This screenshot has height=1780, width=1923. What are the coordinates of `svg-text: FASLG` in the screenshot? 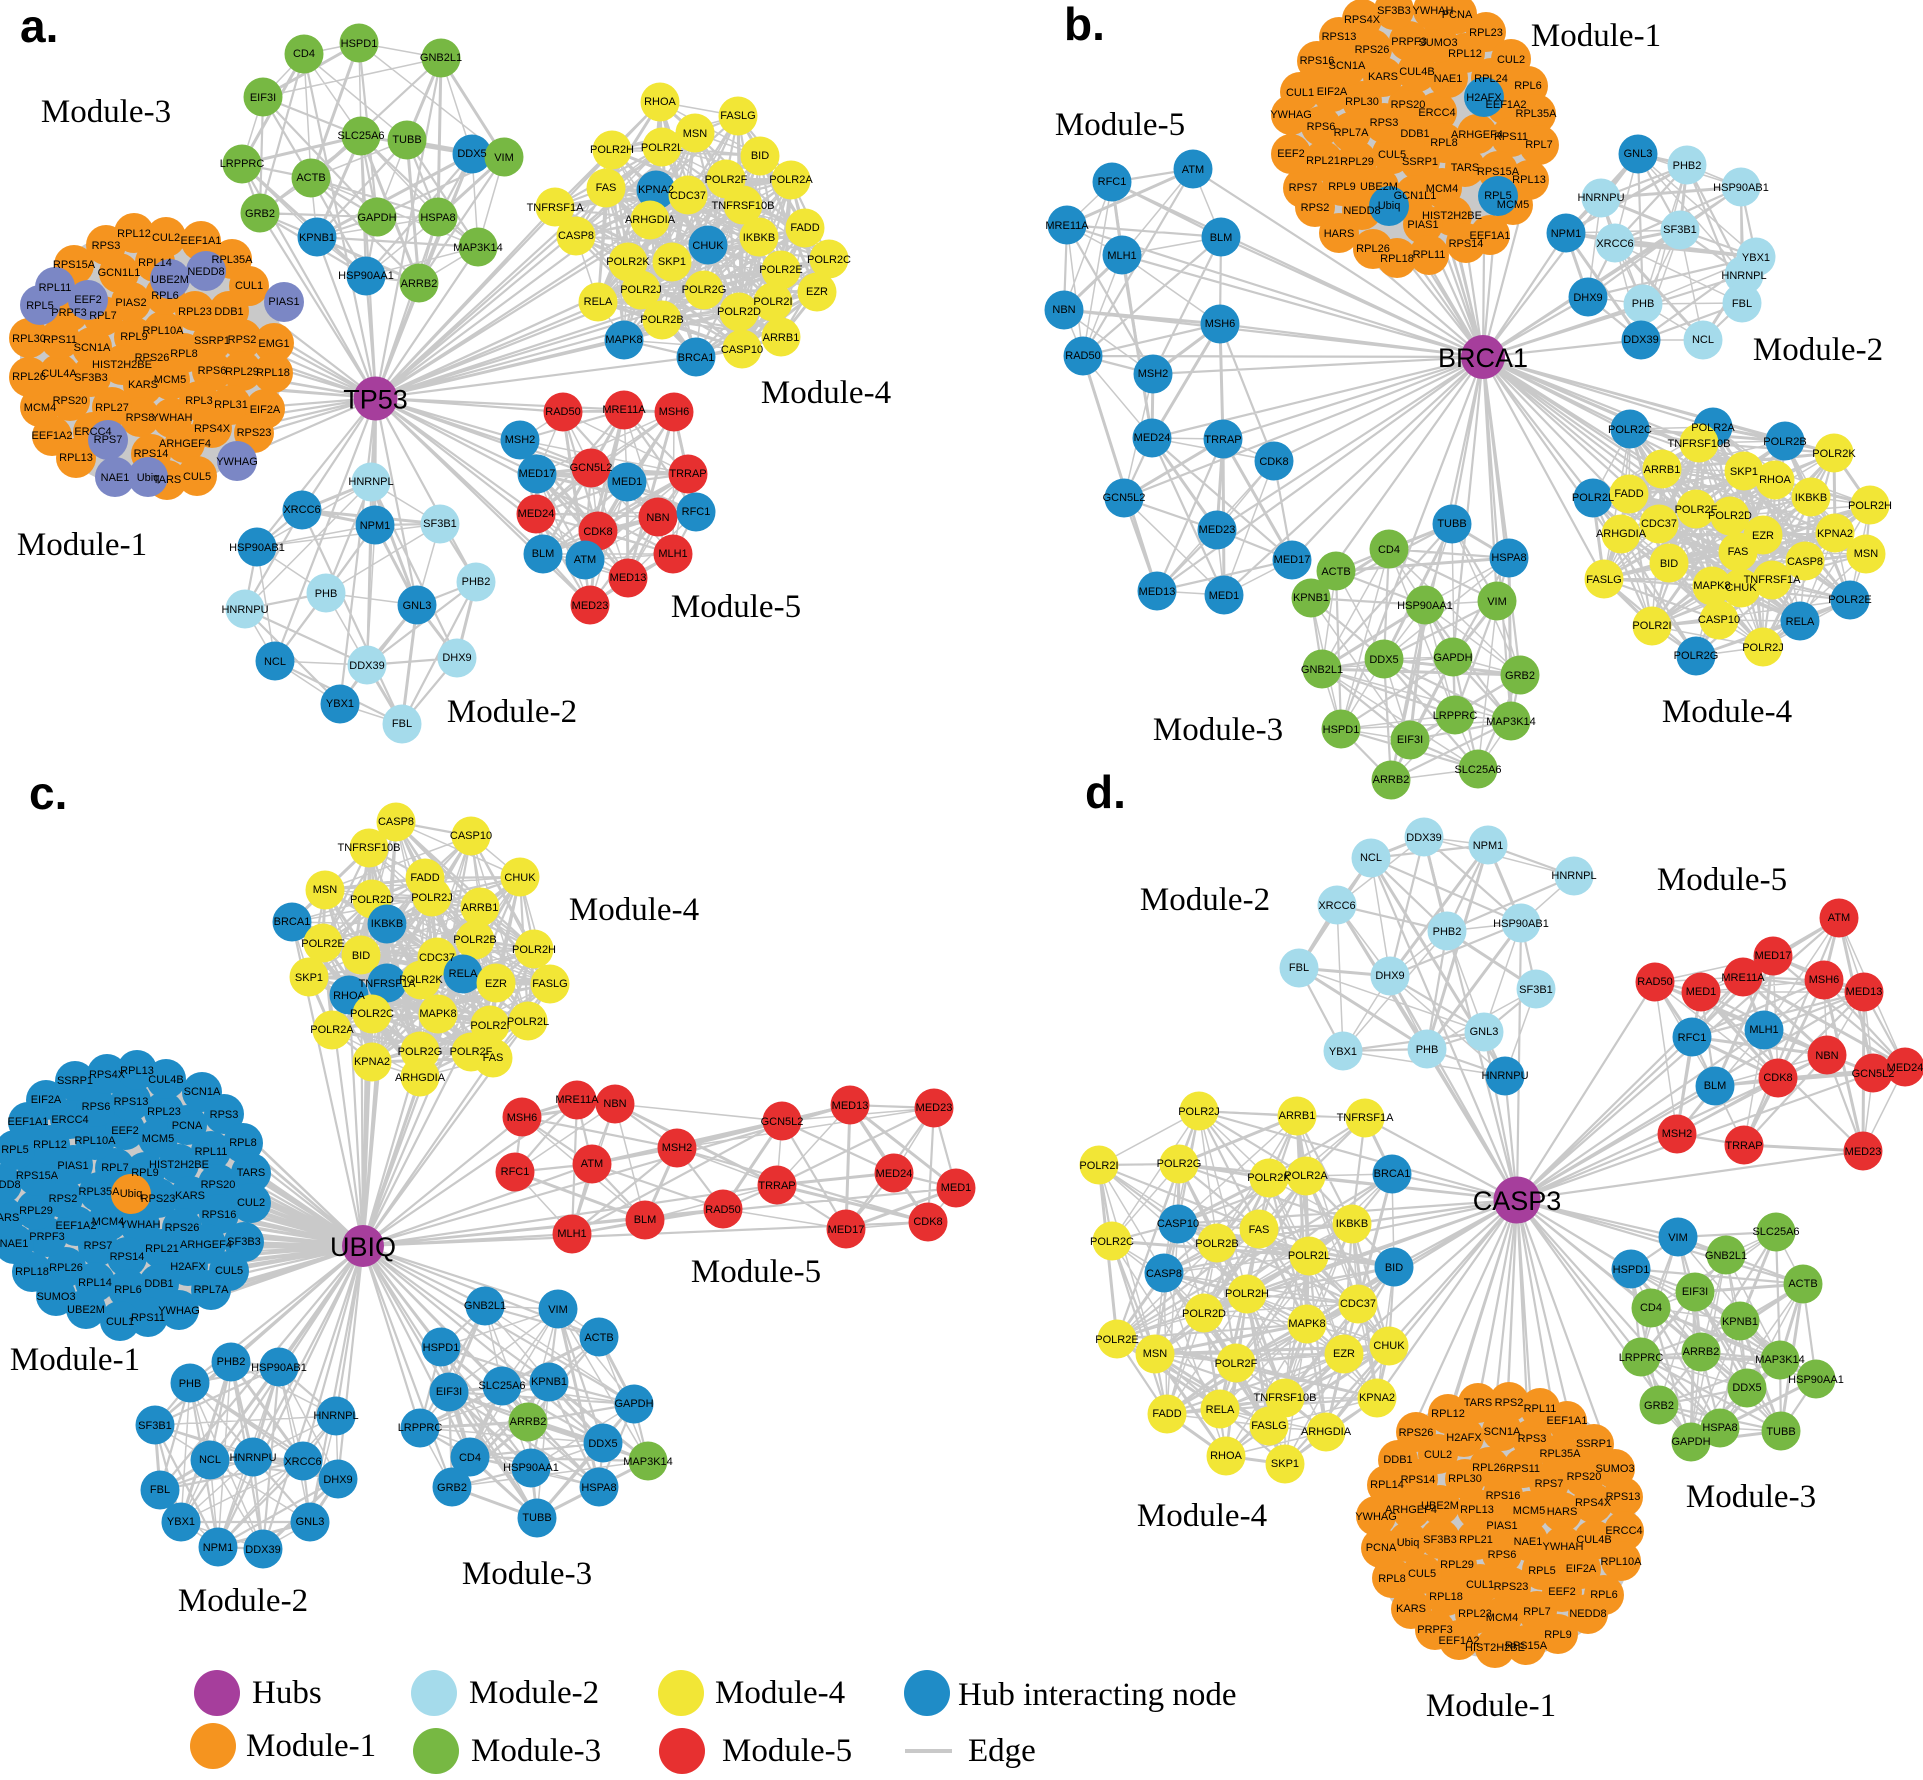 It's located at (549, 984).